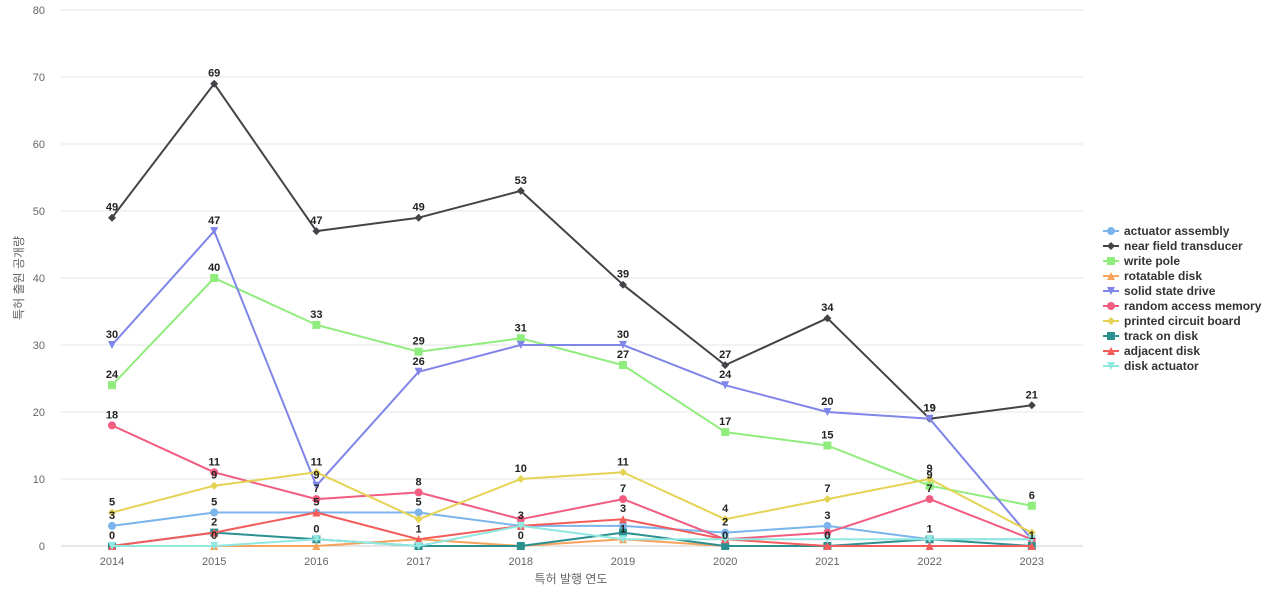 Image resolution: width=1280 pixels, height=600 pixels. What do you see at coordinates (725, 562) in the screenshot?
I see `x-tick-label: 2020` at bounding box center [725, 562].